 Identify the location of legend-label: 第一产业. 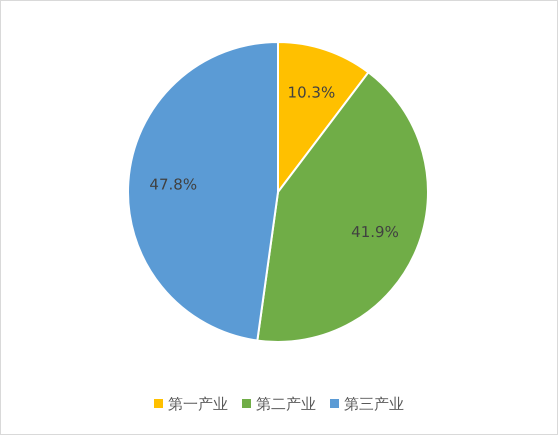
(198, 404).